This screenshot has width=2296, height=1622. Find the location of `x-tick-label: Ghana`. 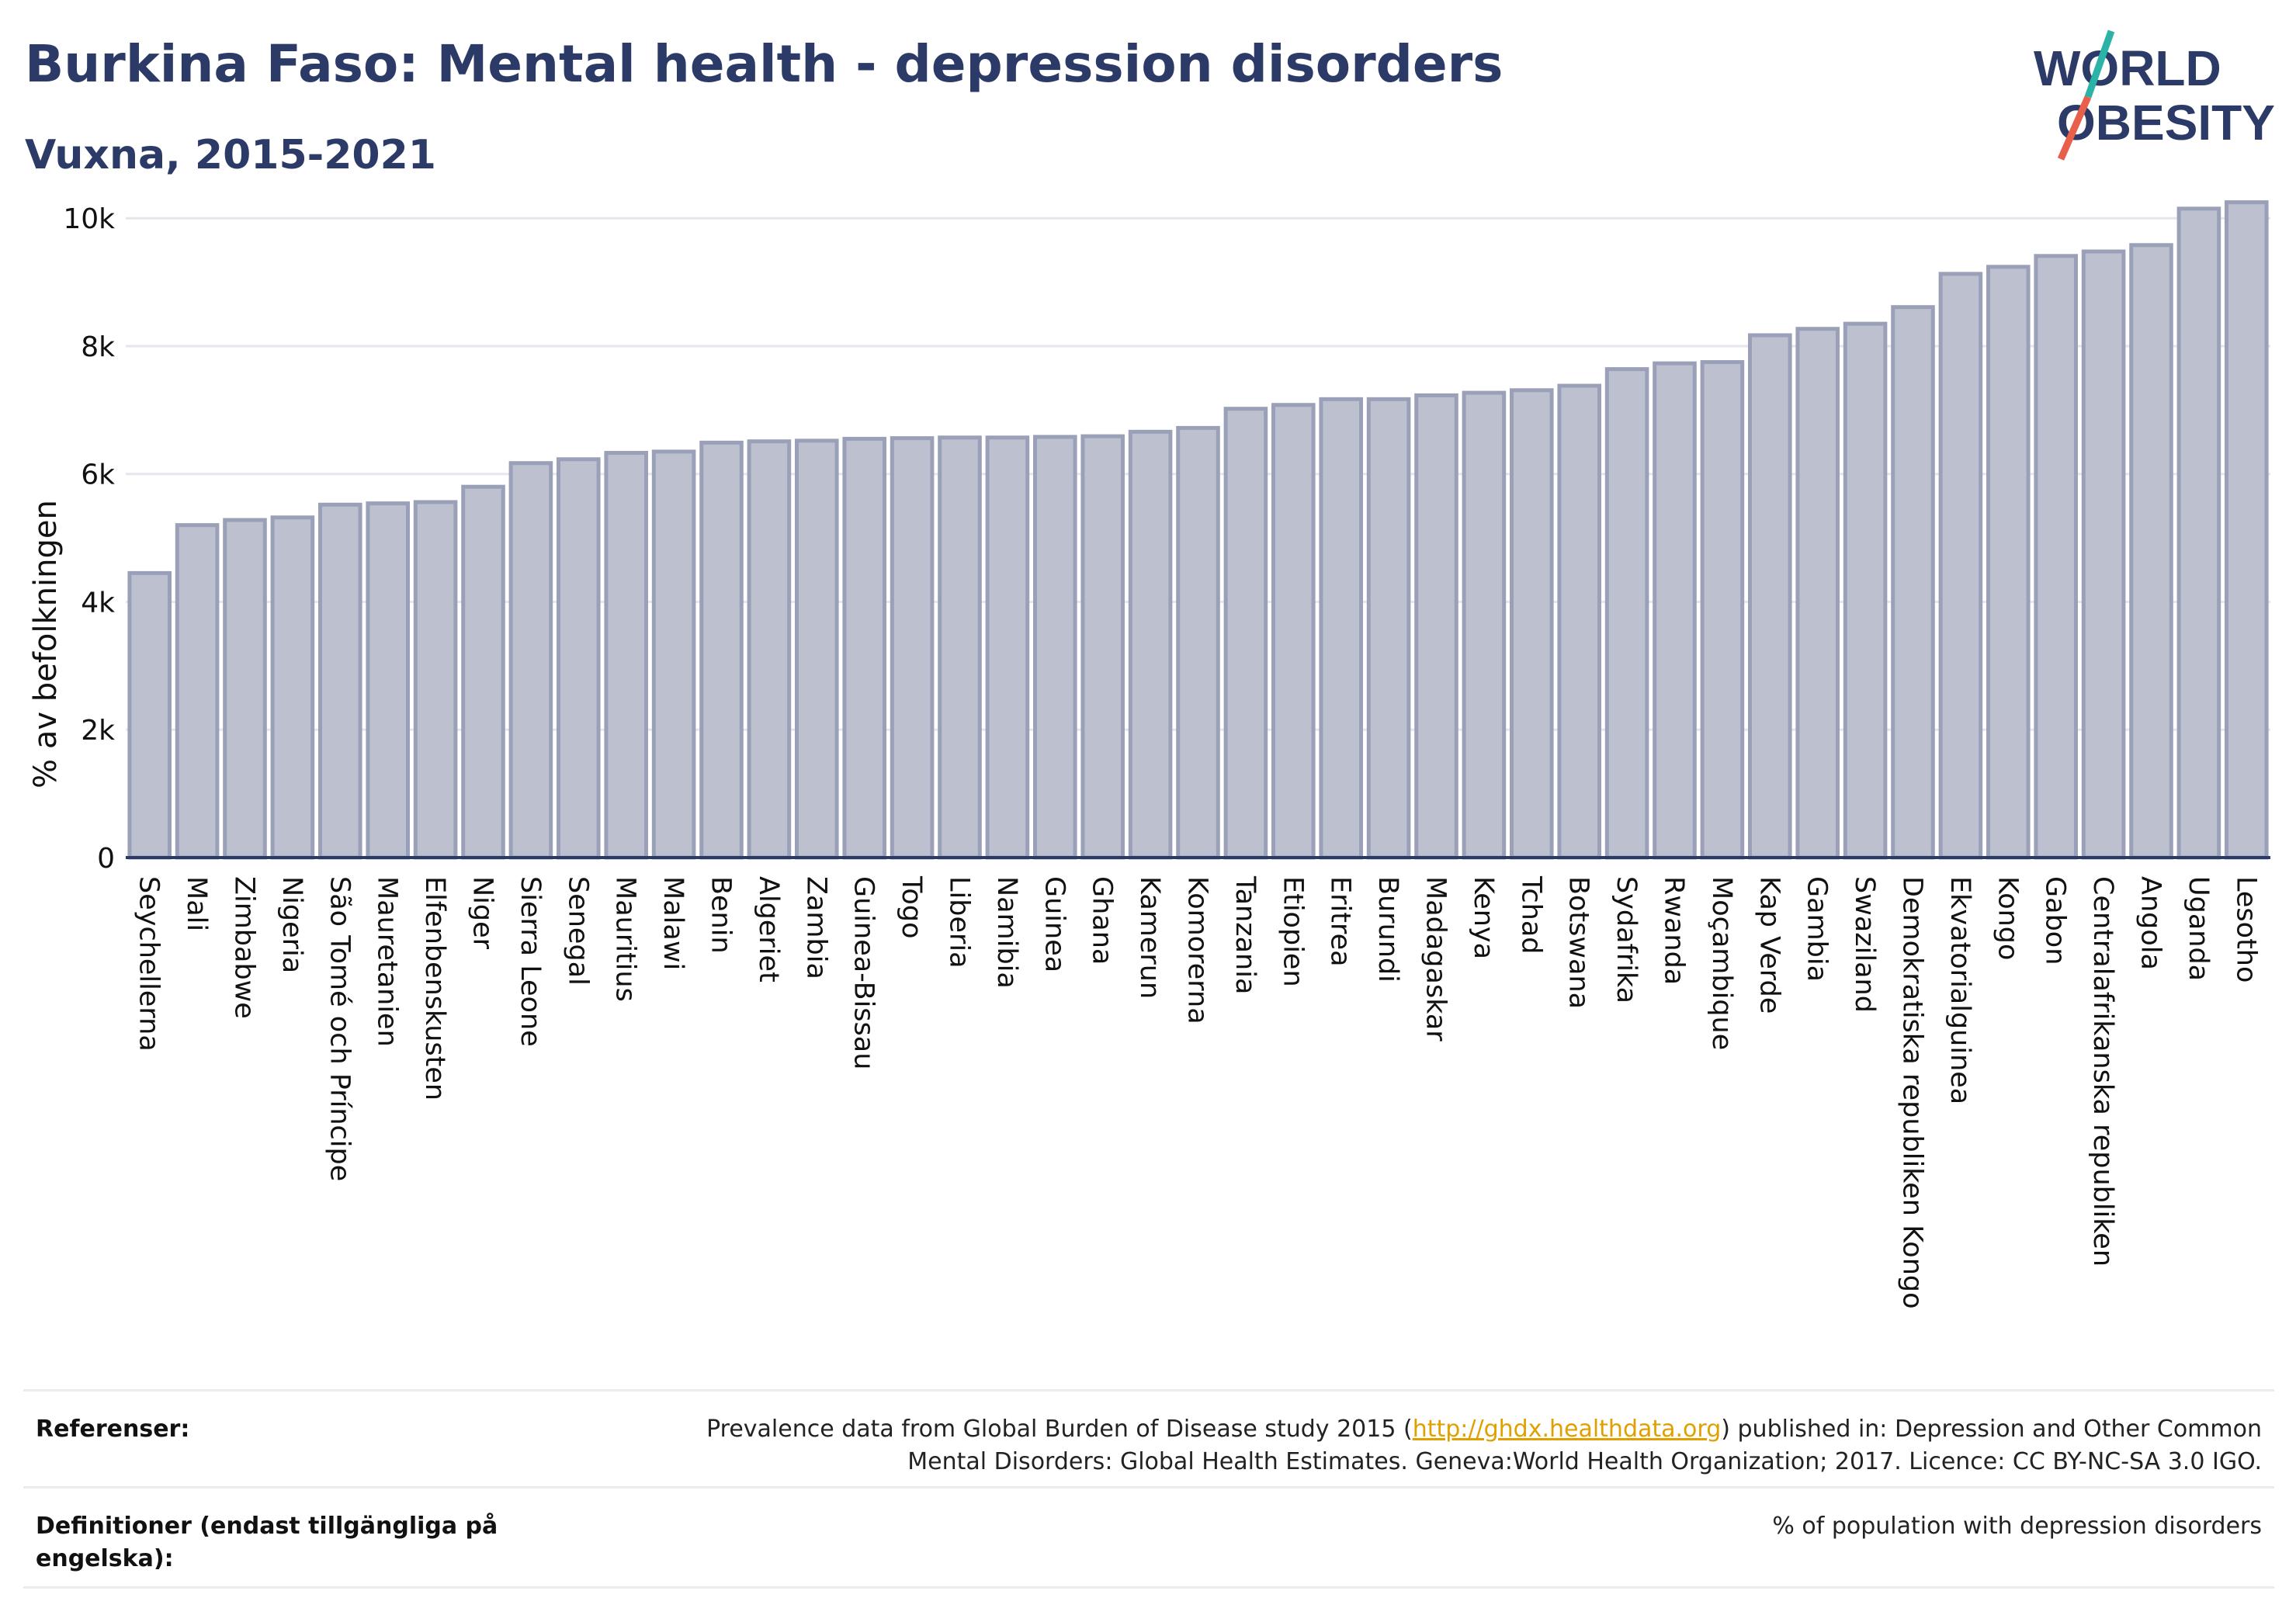

x-tick-label: Ghana is located at coordinates (1102, 920).